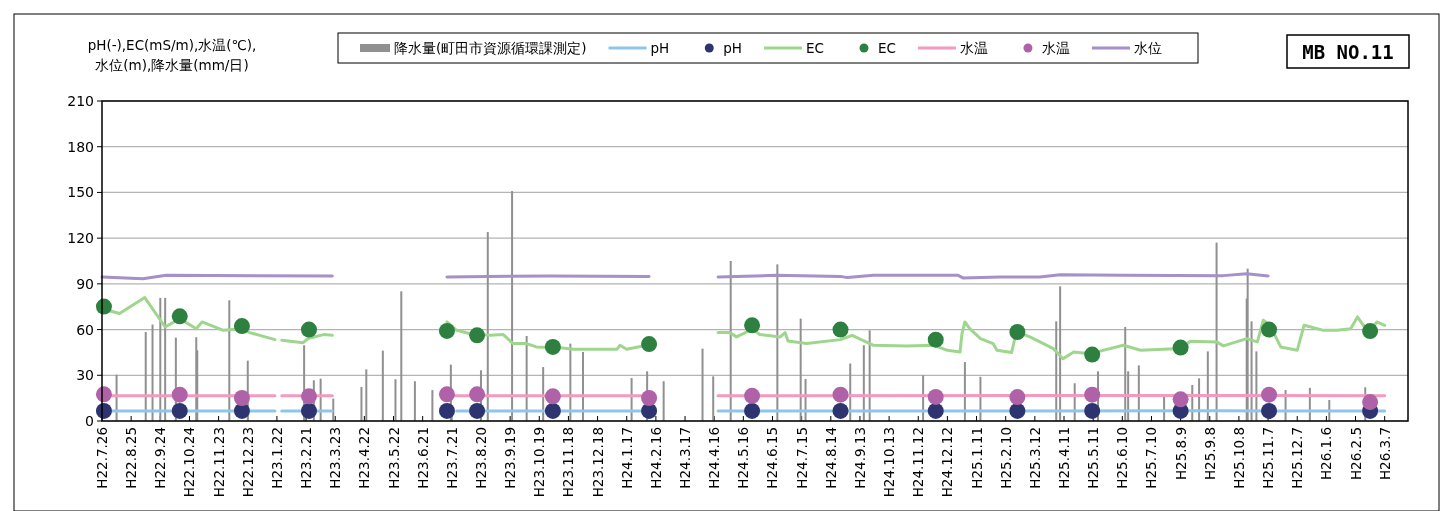 Image resolution: width=1453 pixels, height=511 pixels. What do you see at coordinates (422, 458) in the screenshot?
I see `x-tick-label: H23.6.21` at bounding box center [422, 458].